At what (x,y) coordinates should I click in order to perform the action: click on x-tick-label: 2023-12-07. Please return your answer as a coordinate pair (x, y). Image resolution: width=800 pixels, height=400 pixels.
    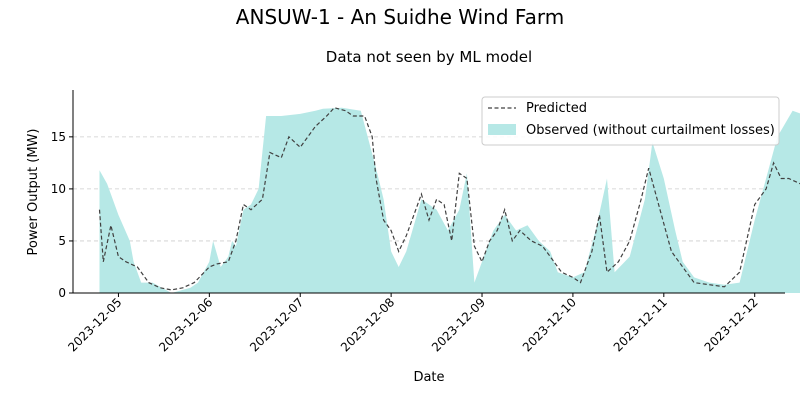
    Looking at the image, I should click on (276, 324).